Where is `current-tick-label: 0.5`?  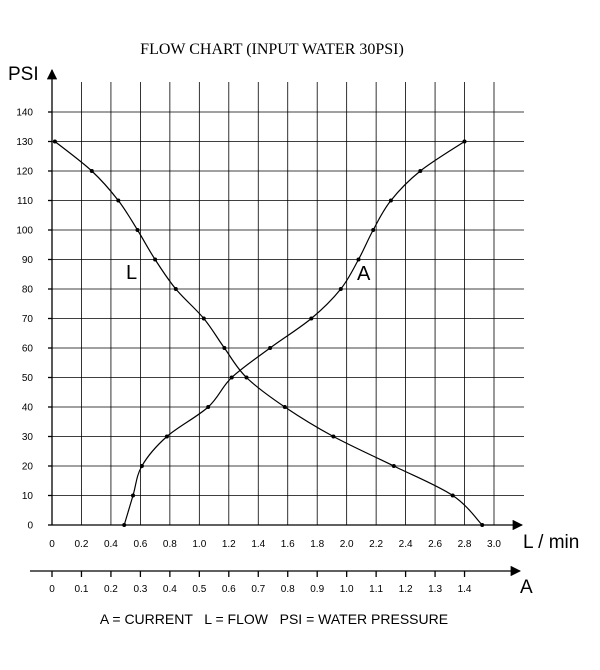
current-tick-label: 0.5 is located at coordinates (199, 589).